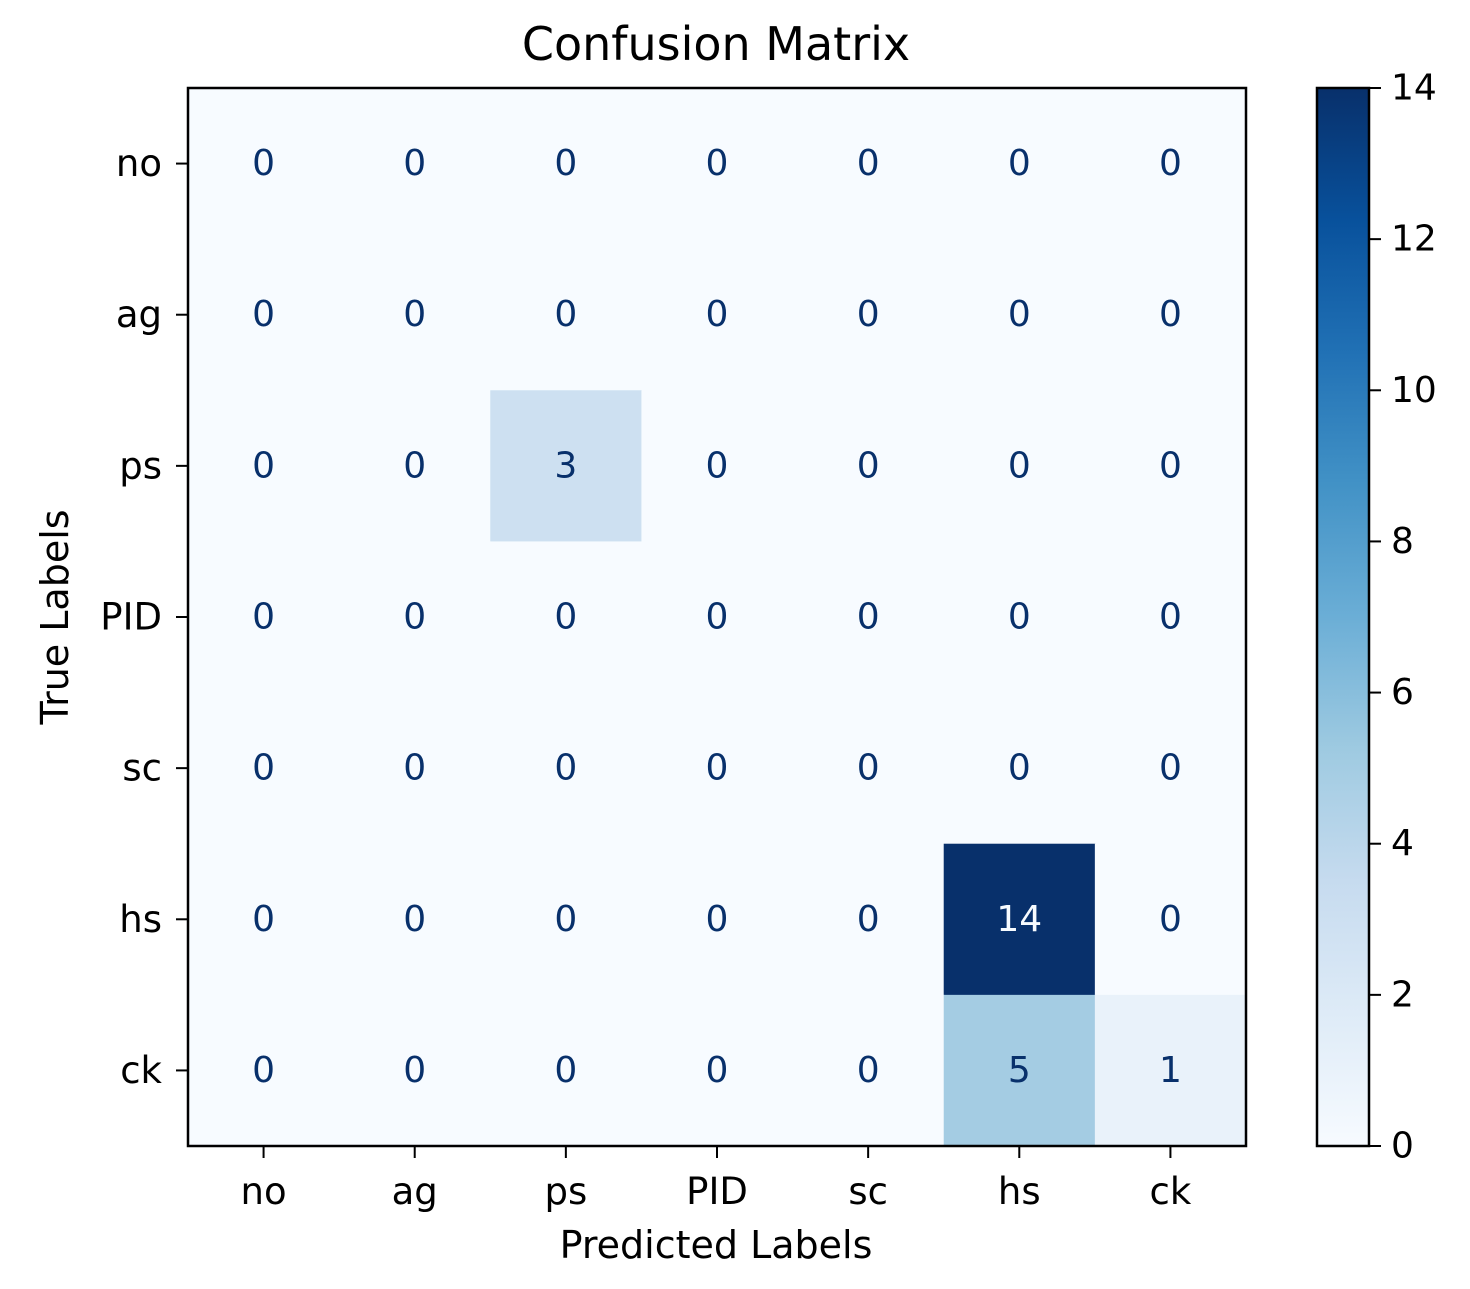 Image resolution: width=1470 pixels, height=1289 pixels. Describe the element at coordinates (717, 1191) in the screenshot. I see `x-tick-label: PID` at that location.